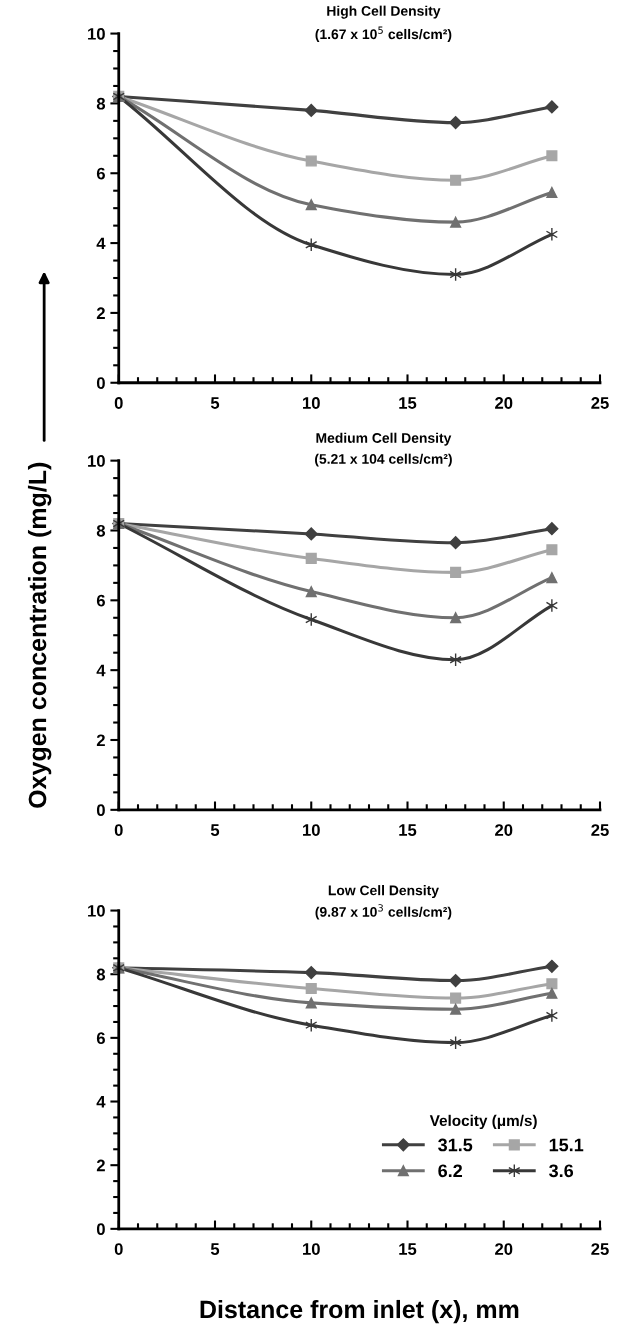 This screenshot has height=1343, width=625. Describe the element at coordinates (383, 912) in the screenshot. I see `chart-subtitle: (9.87 x 10$^{3}$ cells/cm²)` at that location.